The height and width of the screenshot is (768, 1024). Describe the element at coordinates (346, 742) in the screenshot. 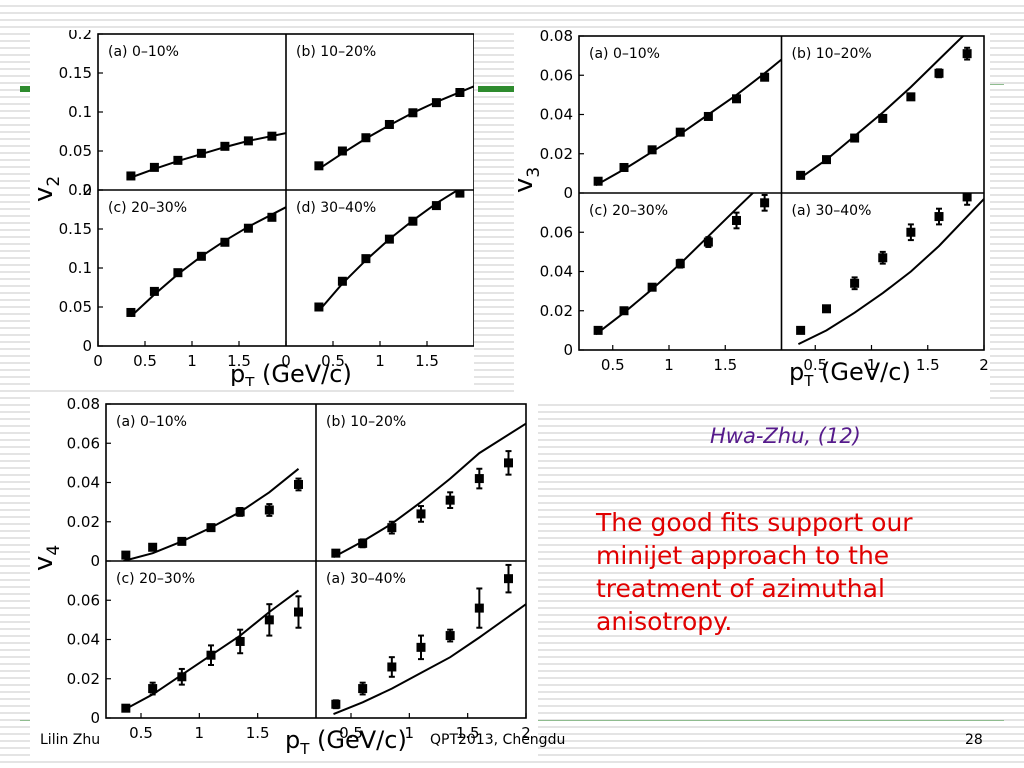

I see `v4-xaxis-label: pT (GeV/c)` at that location.